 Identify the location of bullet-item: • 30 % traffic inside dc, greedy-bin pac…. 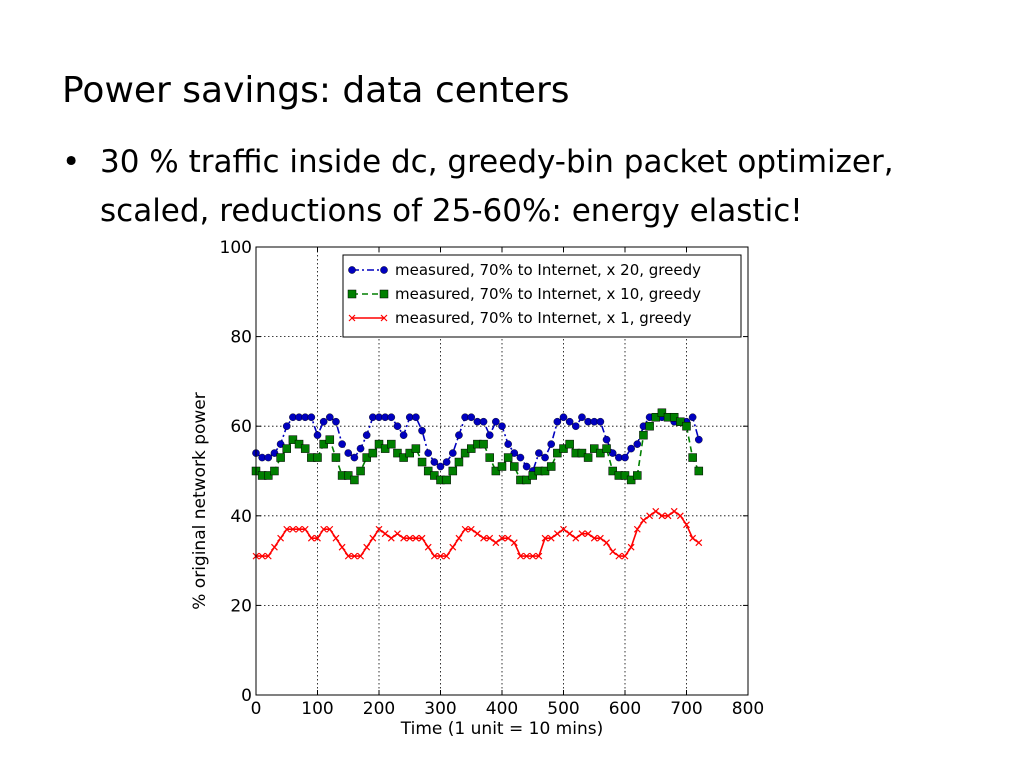
(527, 187).